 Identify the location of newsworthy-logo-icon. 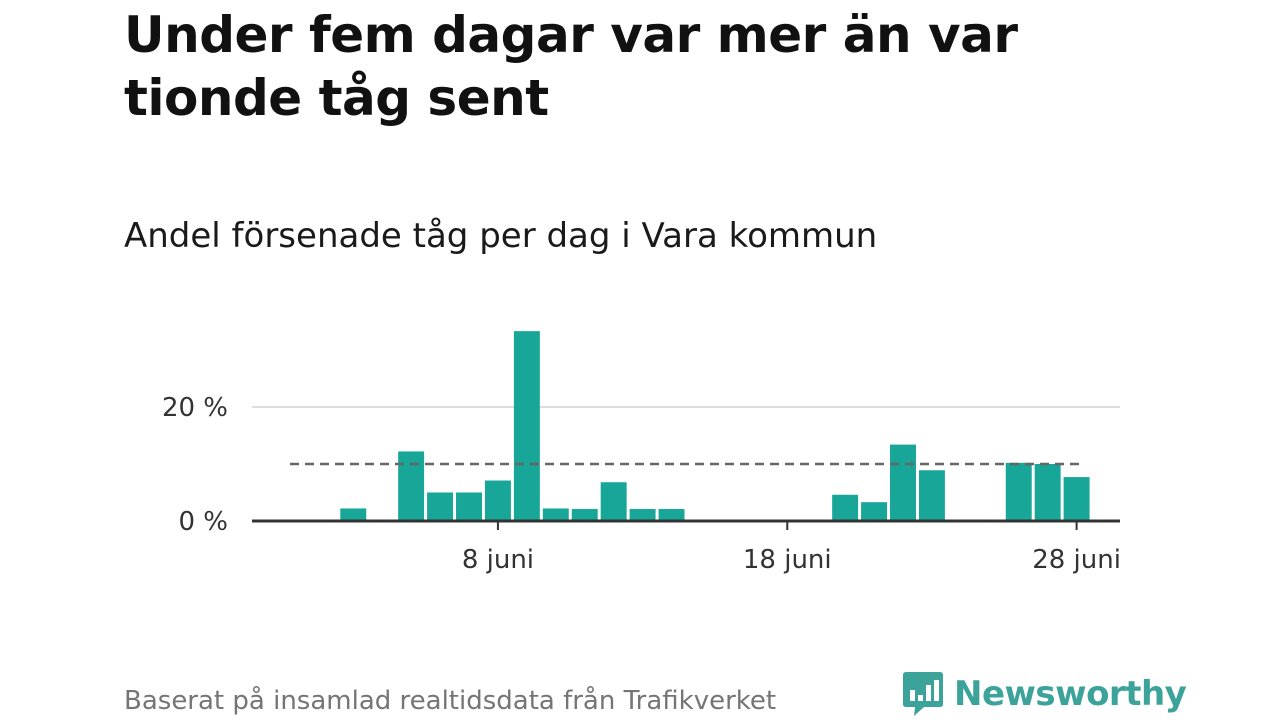
(923, 694).